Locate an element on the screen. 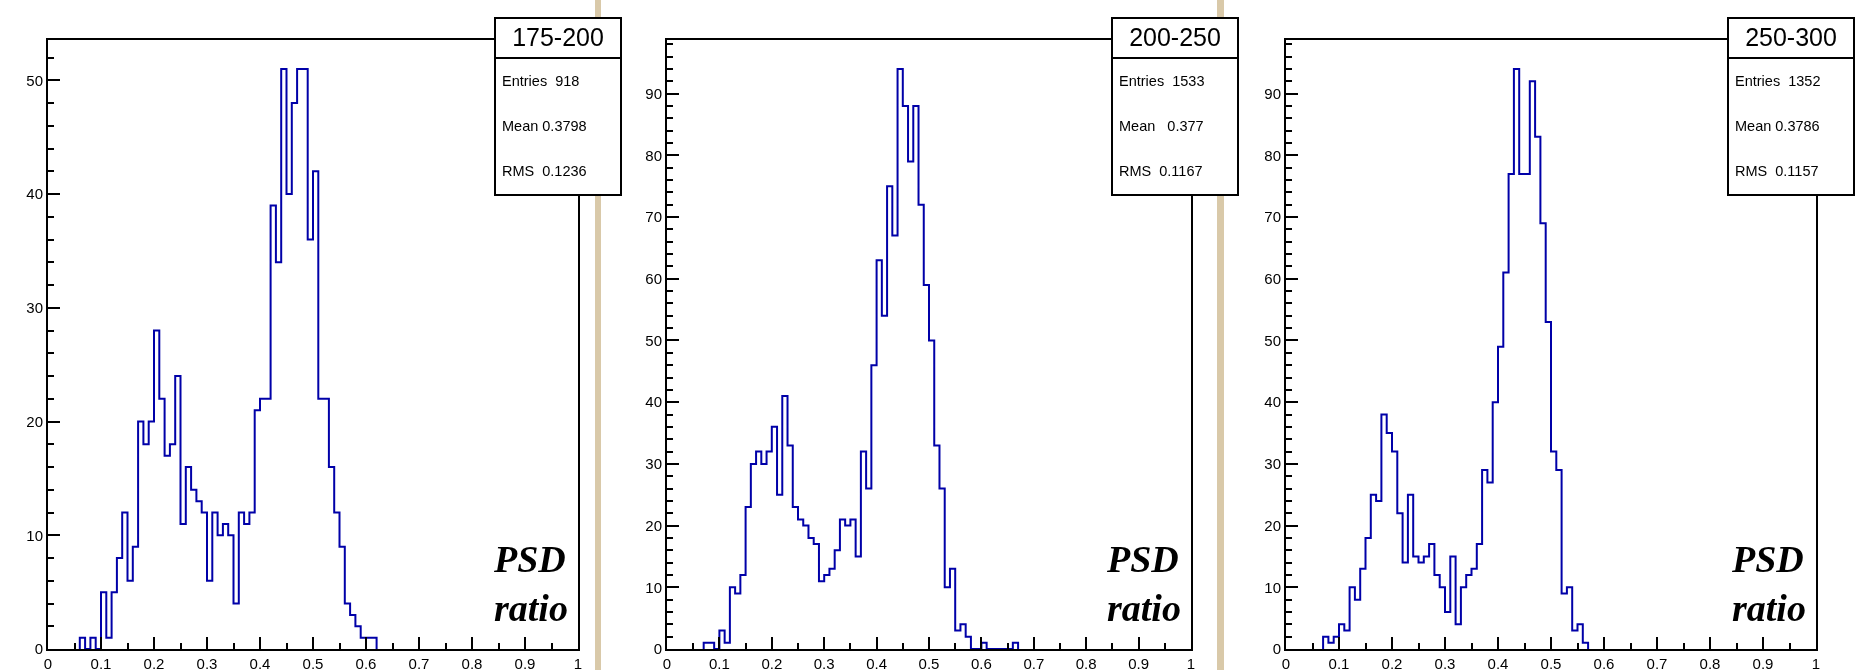 The width and height of the screenshot is (1867, 670). annotation: Entries 1352 is located at coordinates (1778, 81).